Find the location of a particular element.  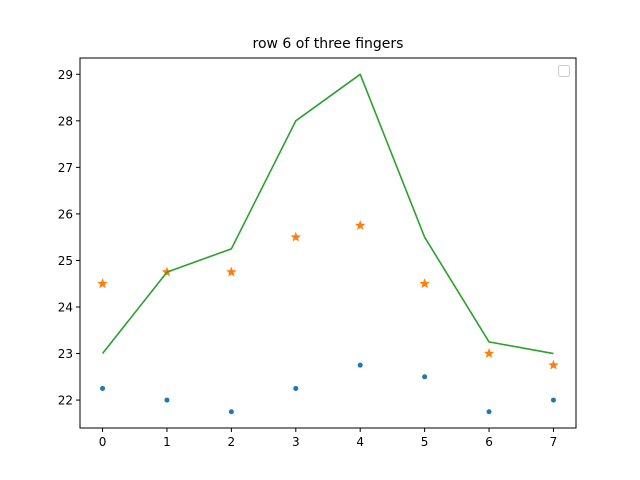

x-tick-label: 7 is located at coordinates (554, 442).